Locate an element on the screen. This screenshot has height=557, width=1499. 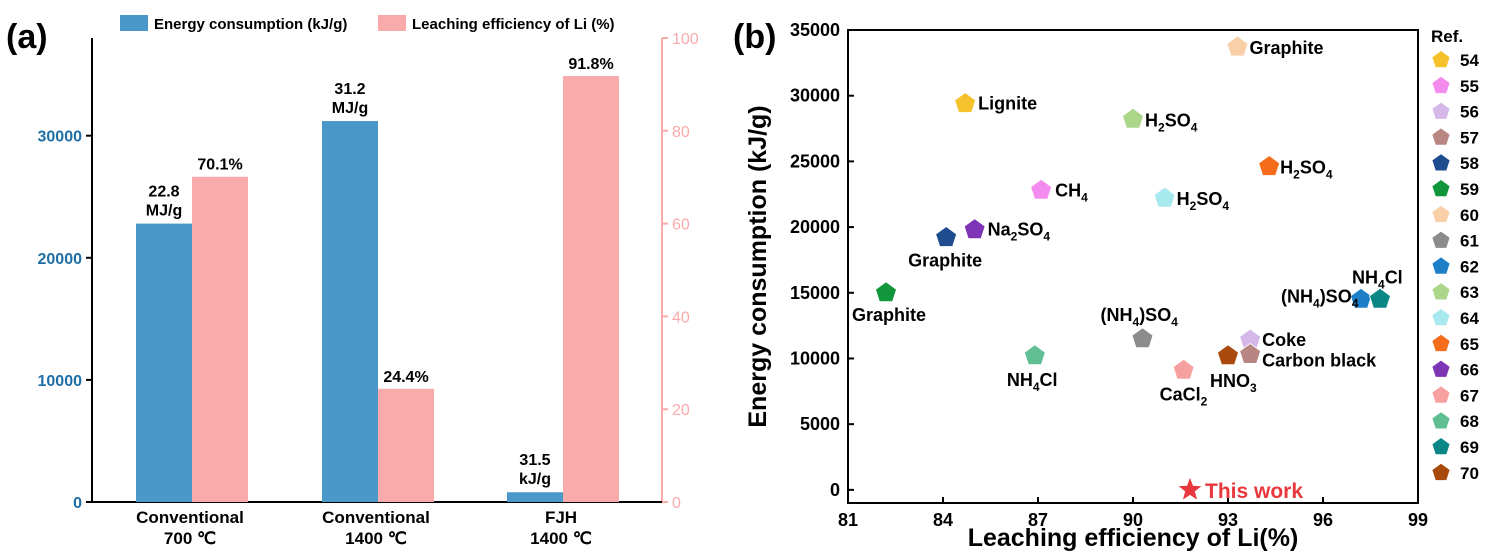
point-label-ref-61: (NH4)SO4 is located at coordinates (1140, 317).